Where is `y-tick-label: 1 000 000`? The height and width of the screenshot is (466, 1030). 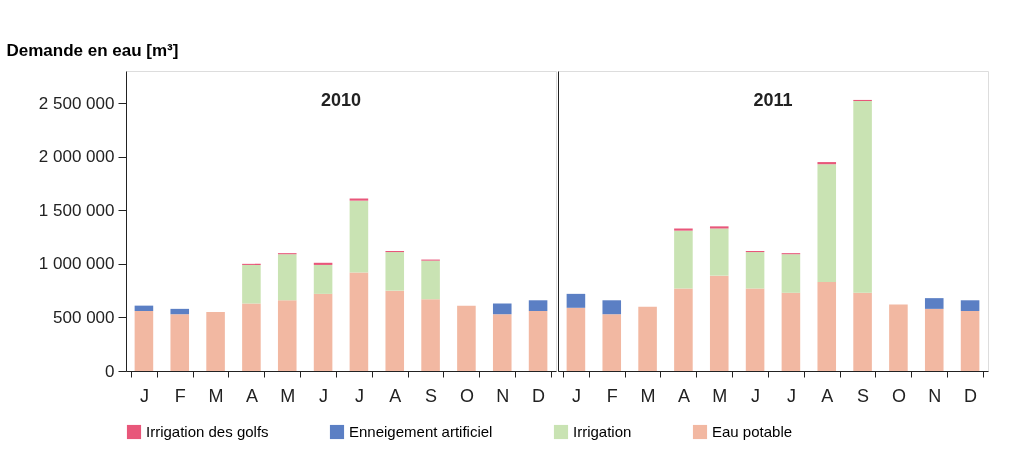 y-tick-label: 1 000 000 is located at coordinates (76, 264).